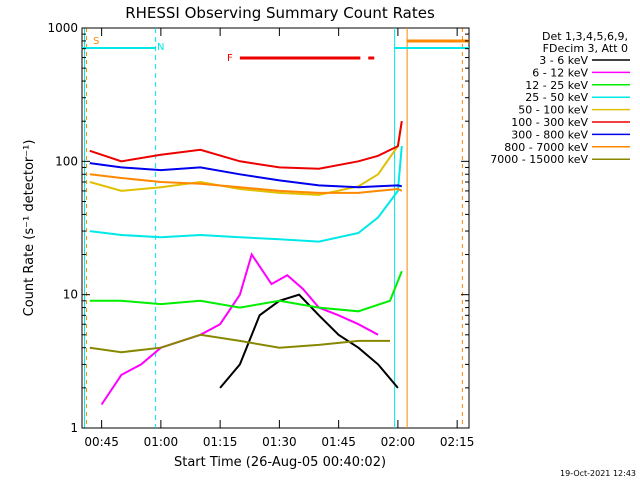 The height and width of the screenshot is (480, 640). What do you see at coordinates (96, 41) in the screenshot?
I see `annotation-s: S` at bounding box center [96, 41].